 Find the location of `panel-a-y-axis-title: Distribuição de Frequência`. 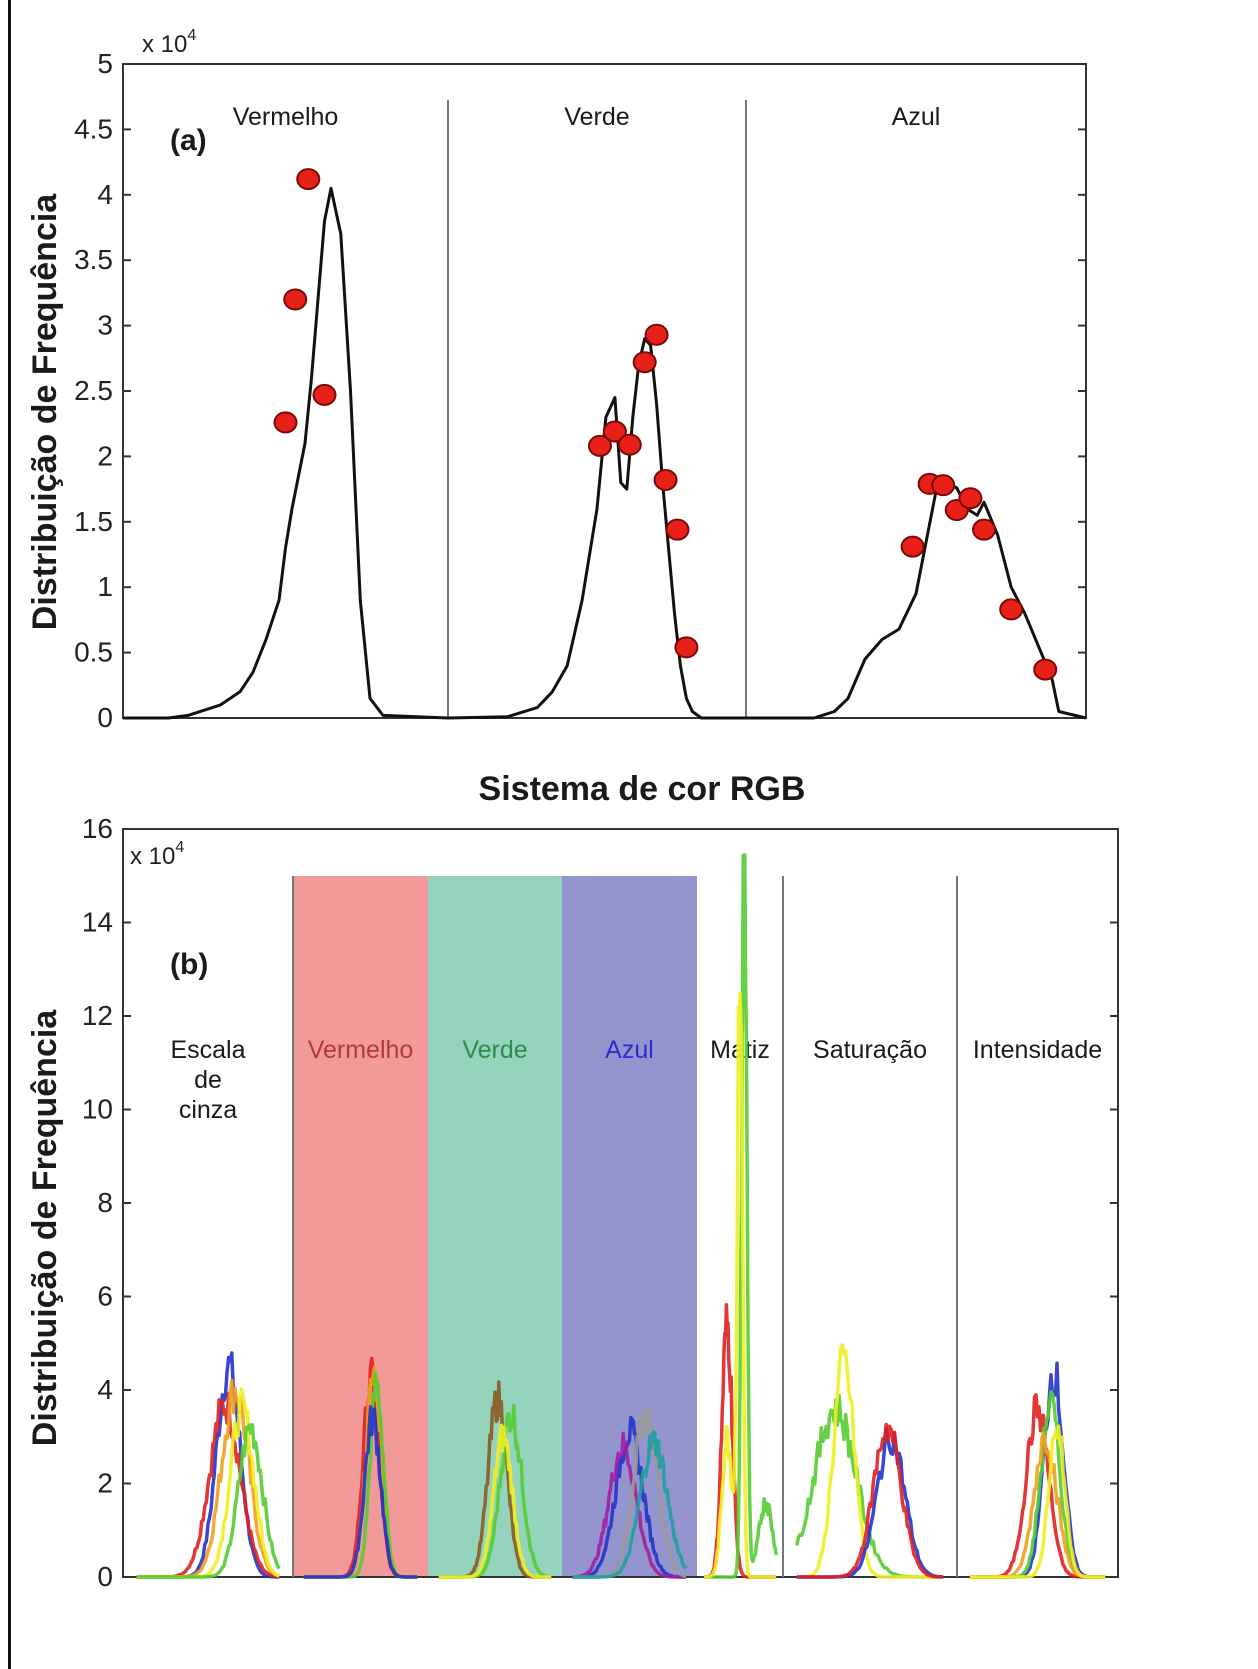

panel-a-y-axis-title: Distribuição de Frequência is located at coordinates (45, 412).